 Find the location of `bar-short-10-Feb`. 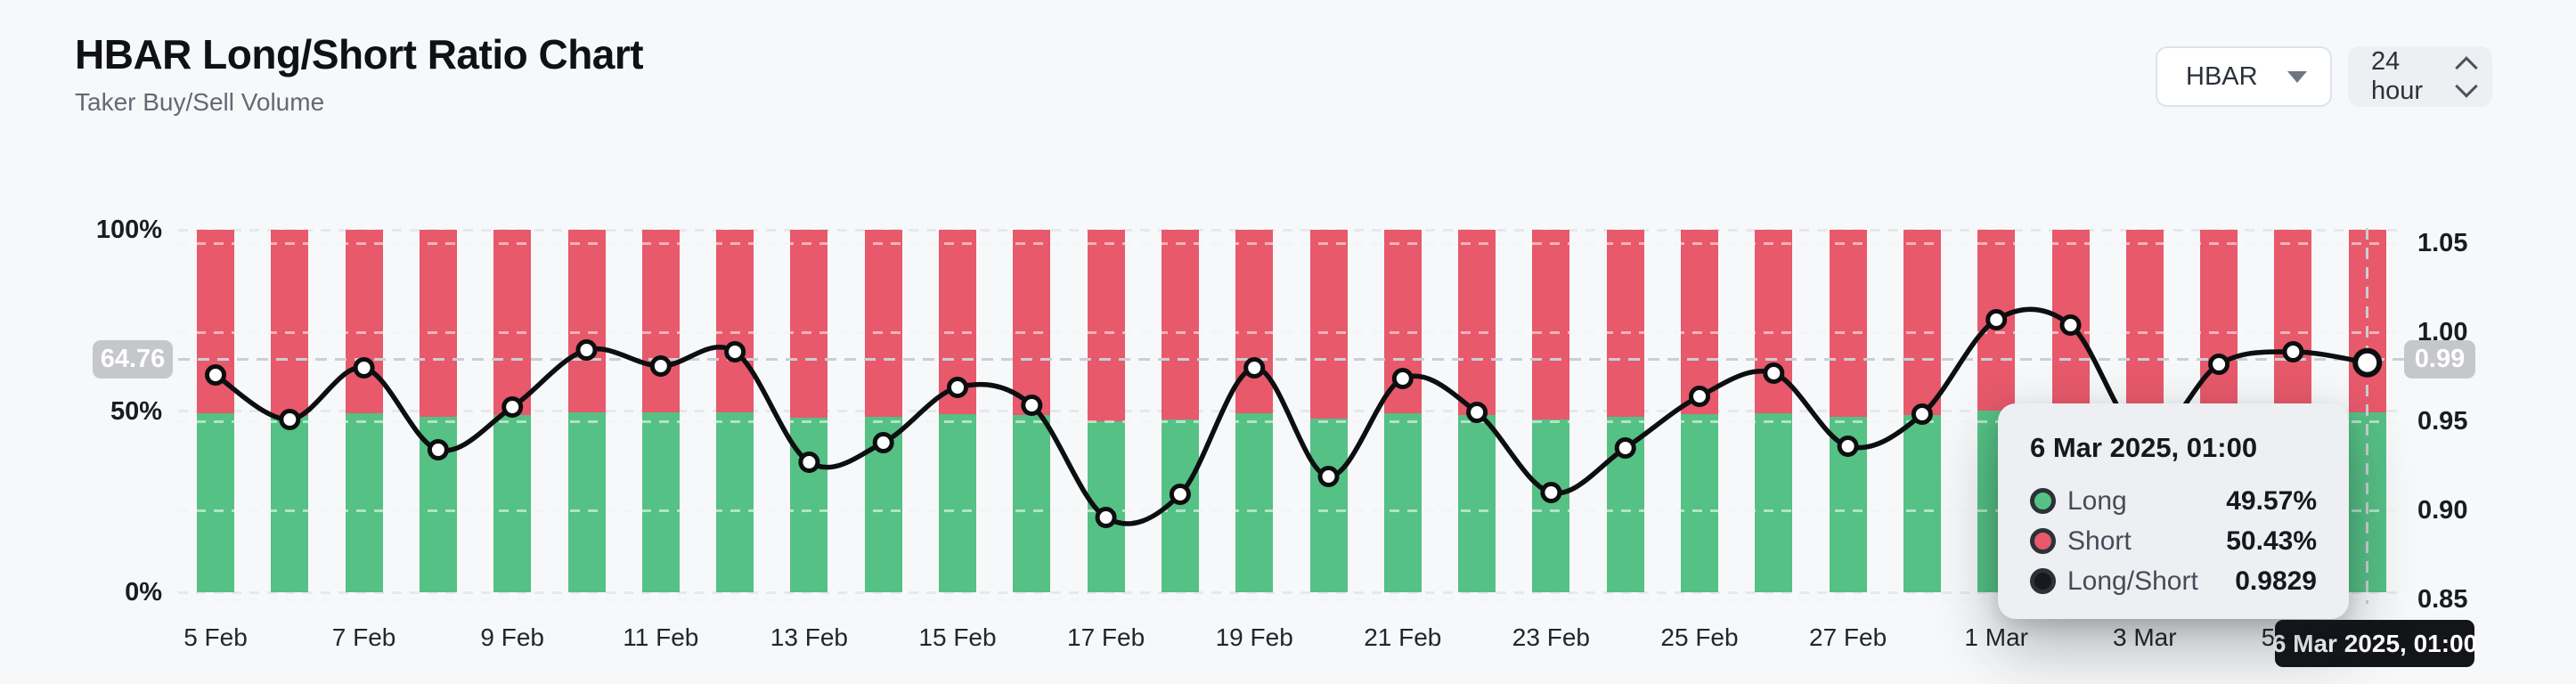

bar-short-10-Feb is located at coordinates (586, 321).